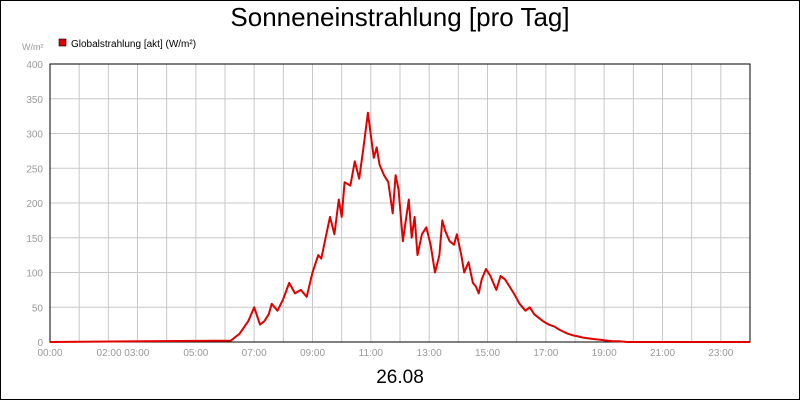 This screenshot has height=400, width=800. Describe the element at coordinates (123, 353) in the screenshot. I see `x-tick-label: 02:00 03:00` at that location.